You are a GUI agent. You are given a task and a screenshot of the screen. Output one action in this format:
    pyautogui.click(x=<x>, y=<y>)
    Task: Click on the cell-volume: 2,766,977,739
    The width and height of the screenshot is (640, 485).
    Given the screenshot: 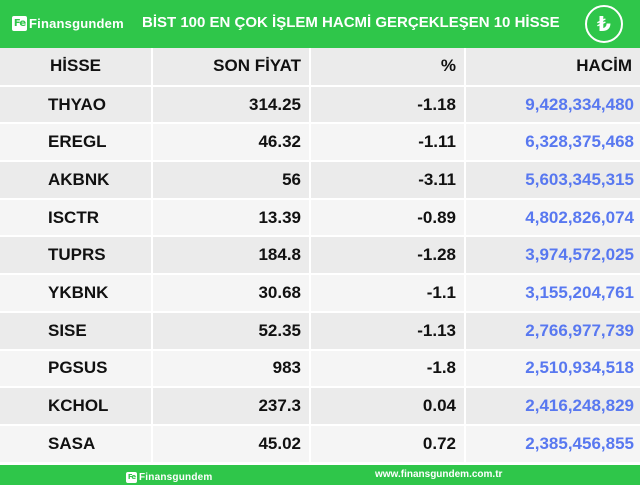 What is the action you would take?
    pyautogui.click(x=552, y=331)
    